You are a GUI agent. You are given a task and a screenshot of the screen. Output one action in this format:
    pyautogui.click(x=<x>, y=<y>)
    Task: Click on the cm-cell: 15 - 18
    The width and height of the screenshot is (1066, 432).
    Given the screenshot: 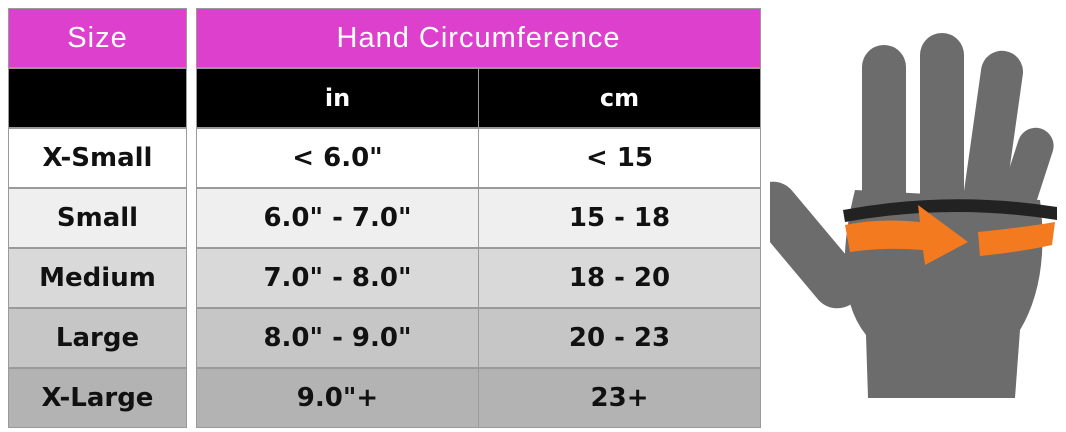 What is the action you would take?
    pyautogui.click(x=619, y=218)
    